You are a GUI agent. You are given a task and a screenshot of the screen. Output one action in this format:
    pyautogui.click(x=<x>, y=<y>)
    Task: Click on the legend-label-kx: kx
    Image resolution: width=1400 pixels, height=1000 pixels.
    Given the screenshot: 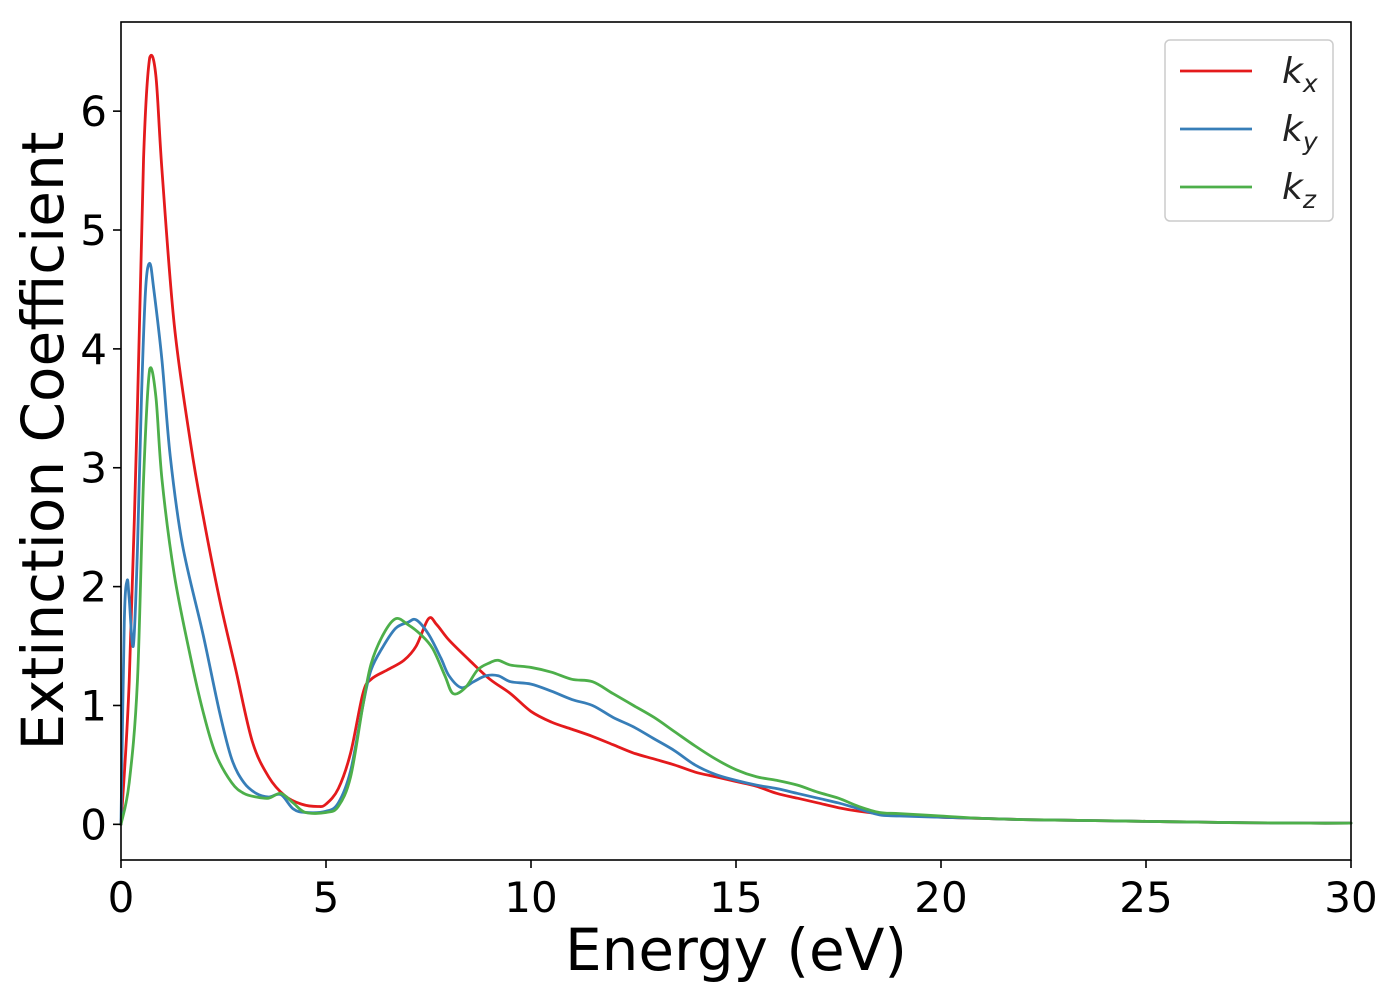 What is the action you would take?
    pyautogui.click(x=1300, y=74)
    